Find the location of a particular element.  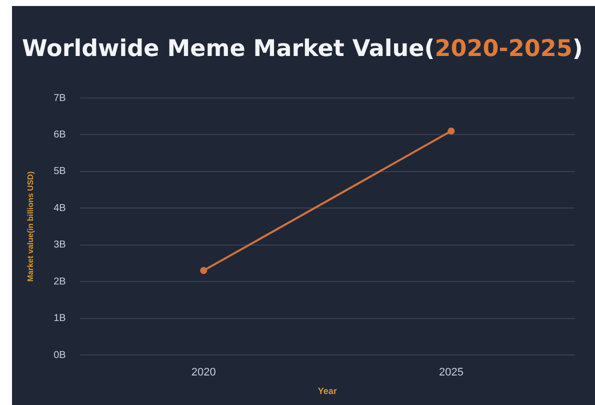

y-tick-label: 6B is located at coordinates (60, 134).